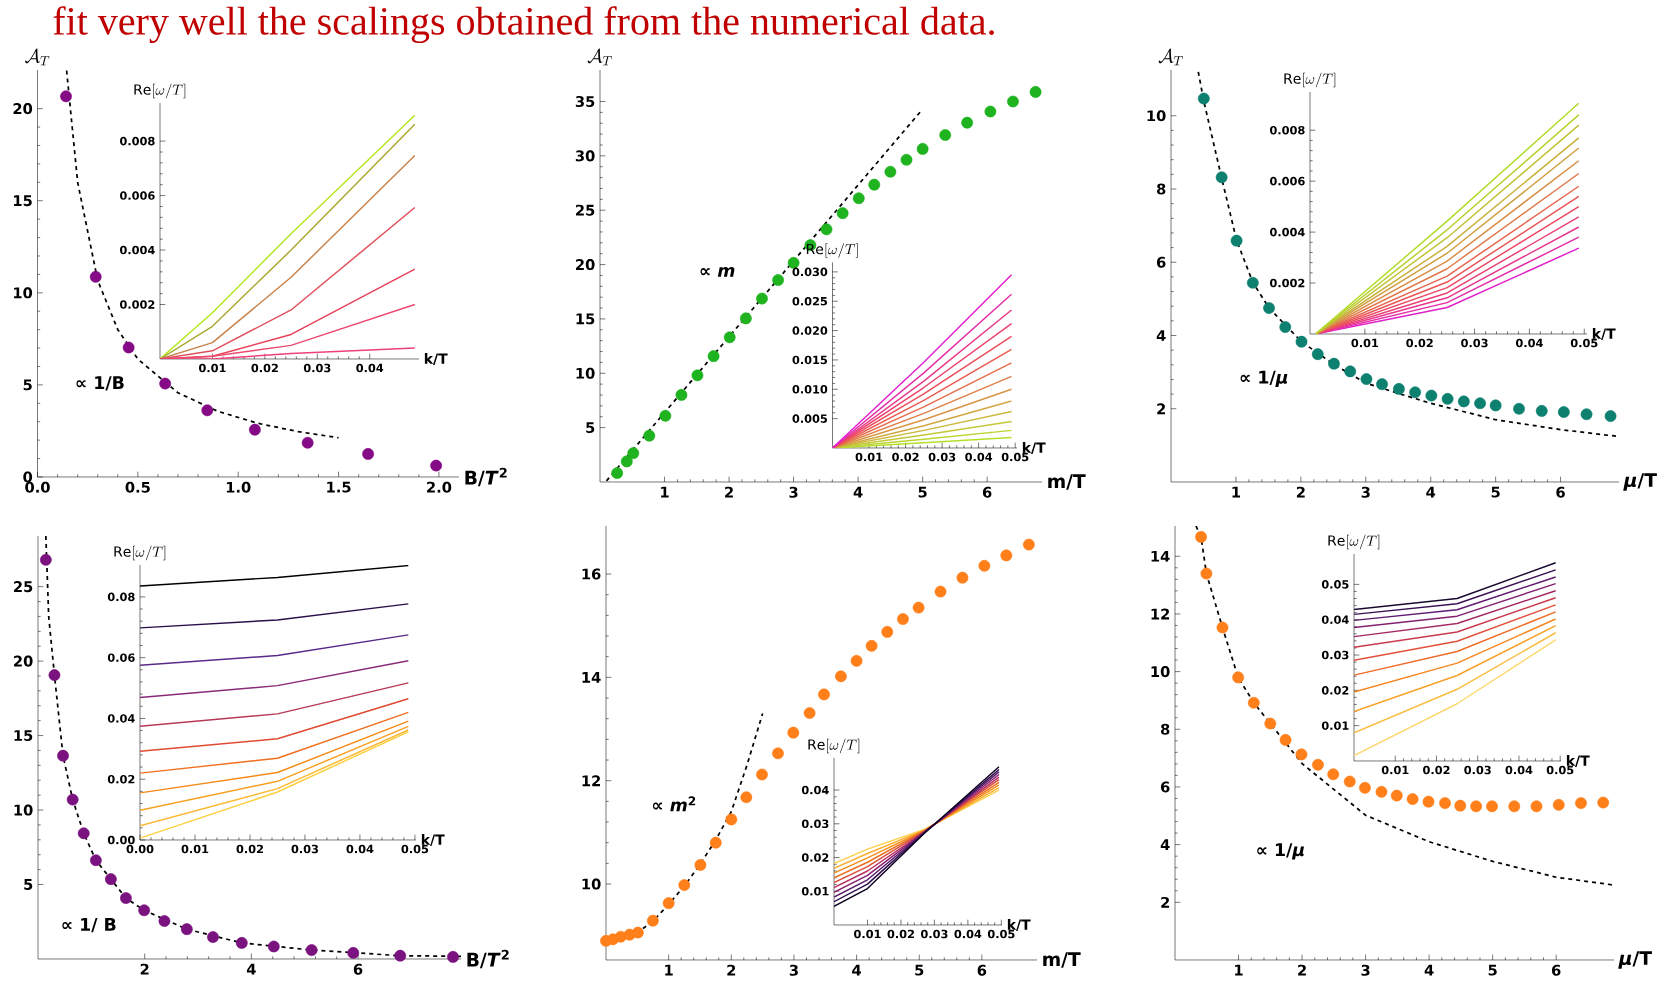 The height and width of the screenshot is (987, 1667). What do you see at coordinates (1640, 482) in the screenshot?
I see `x-axis-title: μ/T` at bounding box center [1640, 482].